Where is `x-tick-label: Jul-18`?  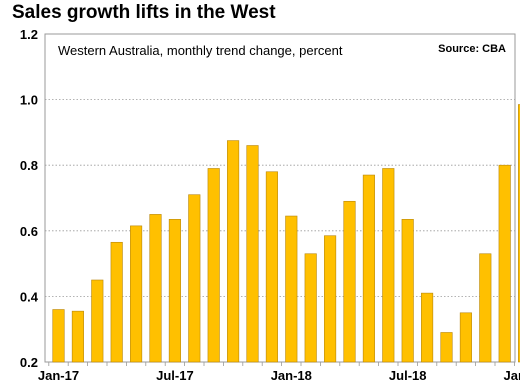
x-tick-label: Jul-18 is located at coordinates (408, 375).